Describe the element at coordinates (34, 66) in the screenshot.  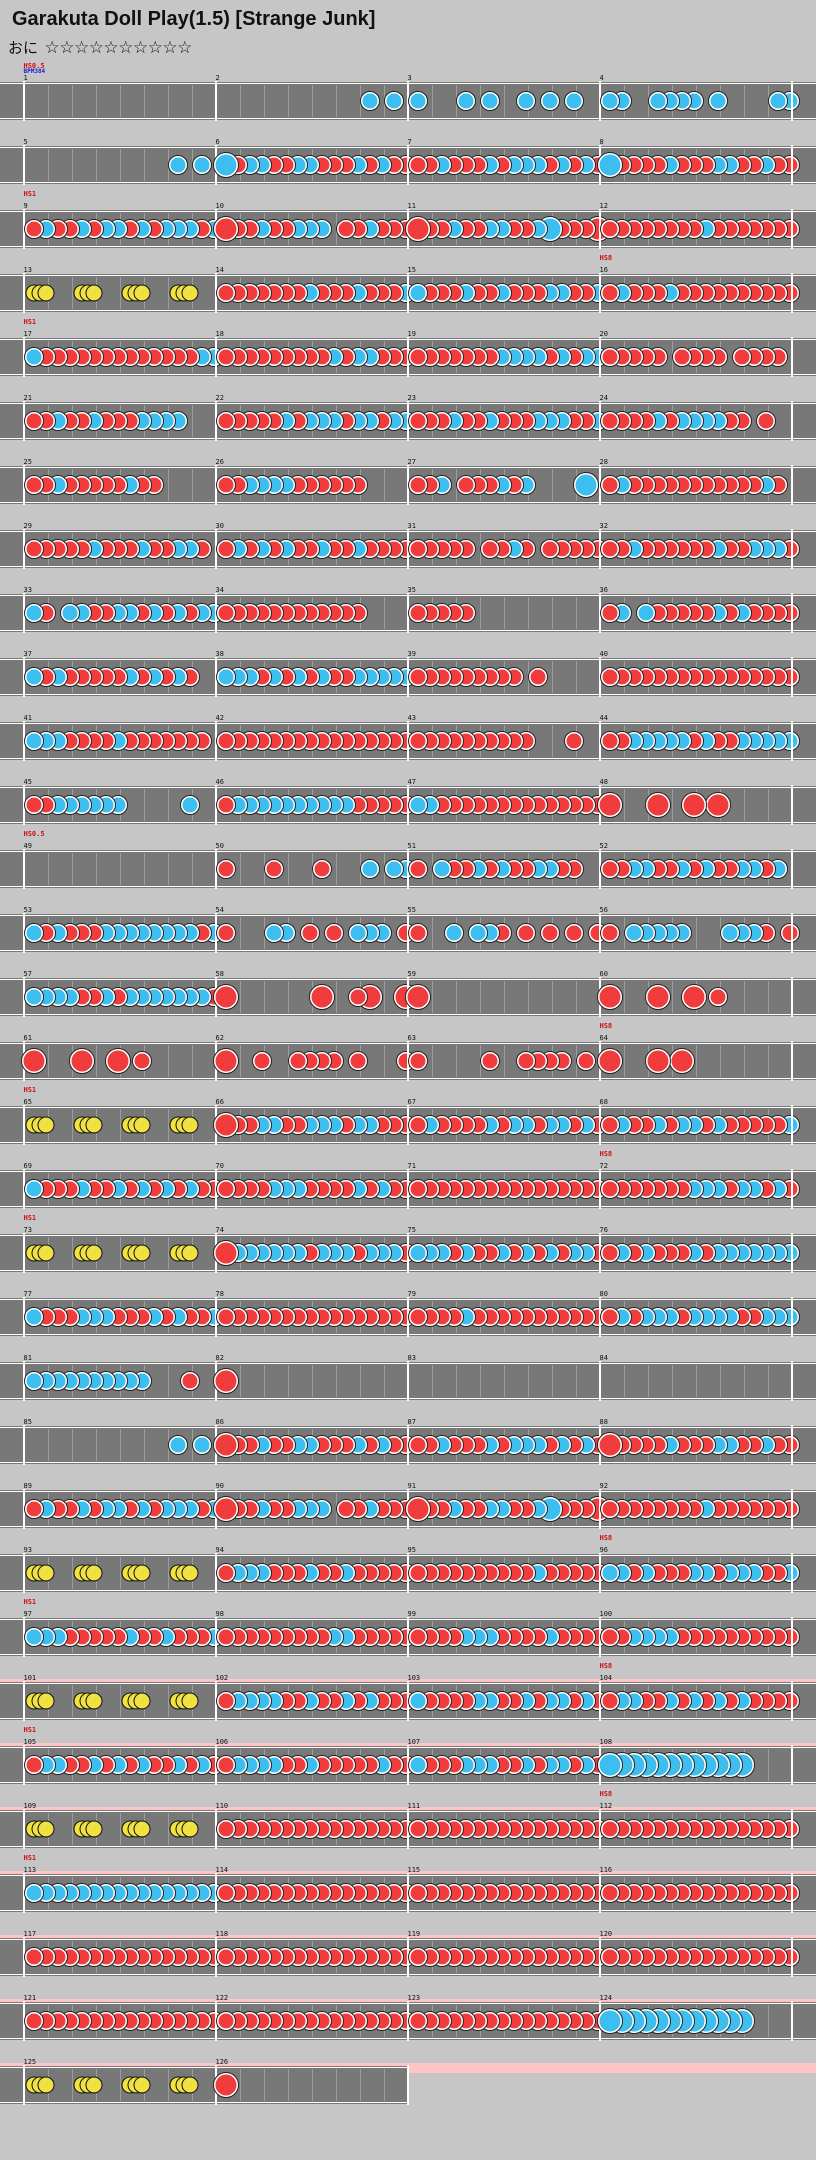
I see `scroll-event-label: HS0.5` at that location.